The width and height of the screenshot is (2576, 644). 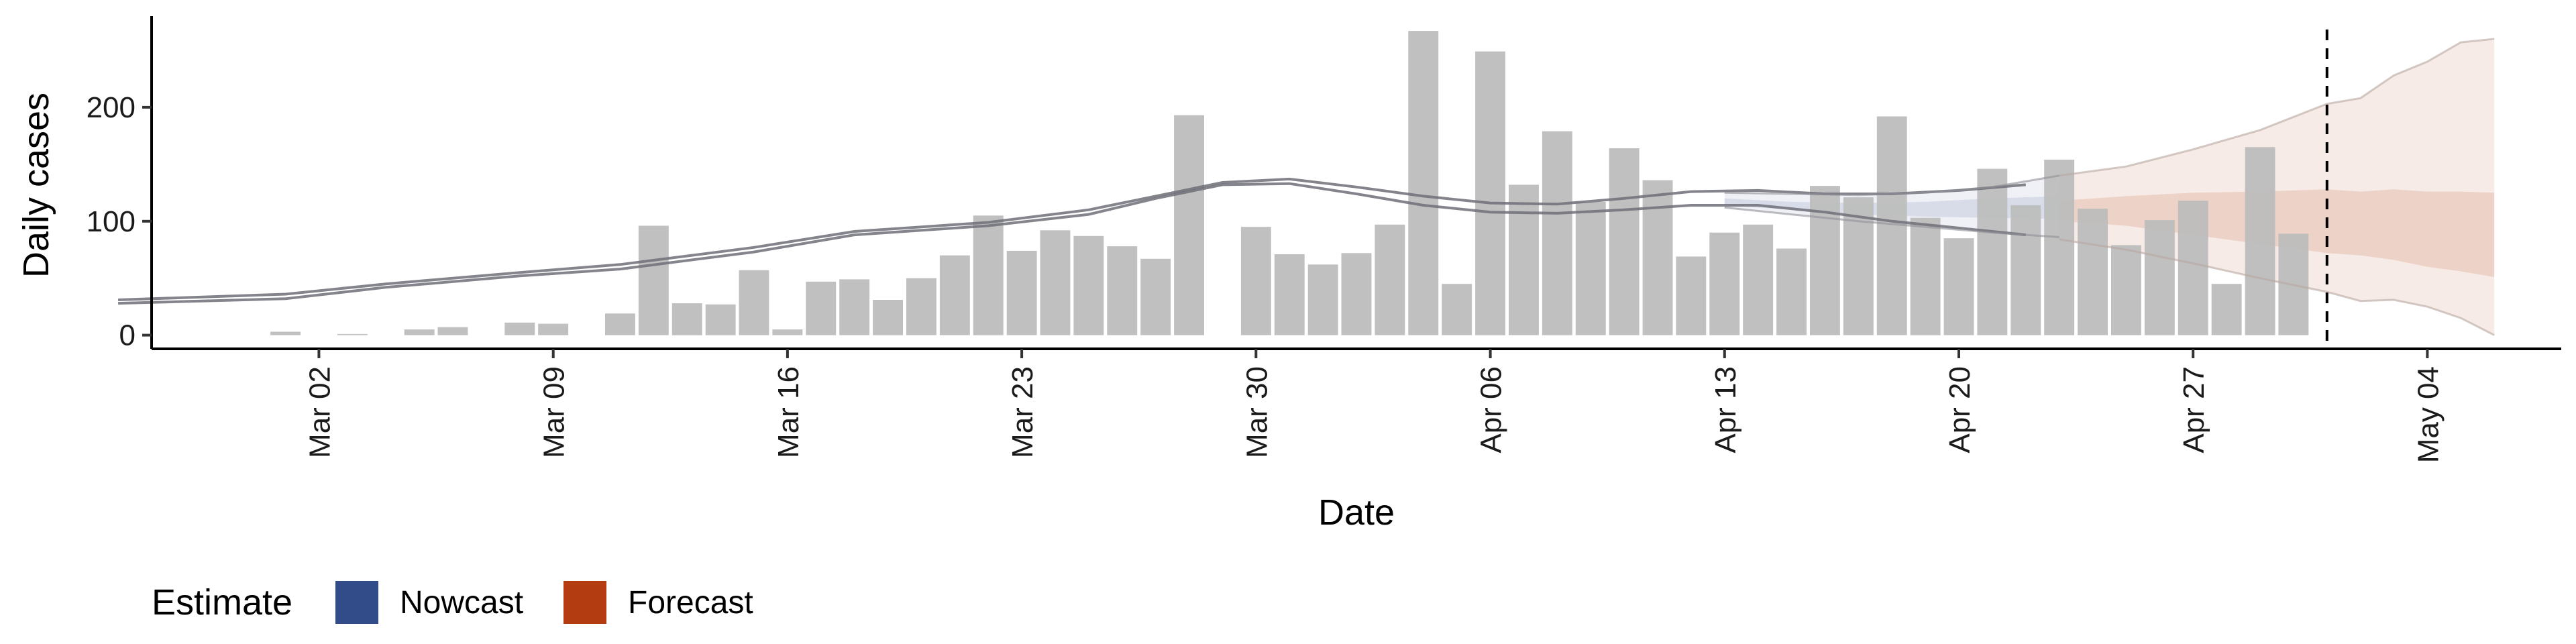 I want to click on x-tick-label: Mar 30, so click(x=1256, y=412).